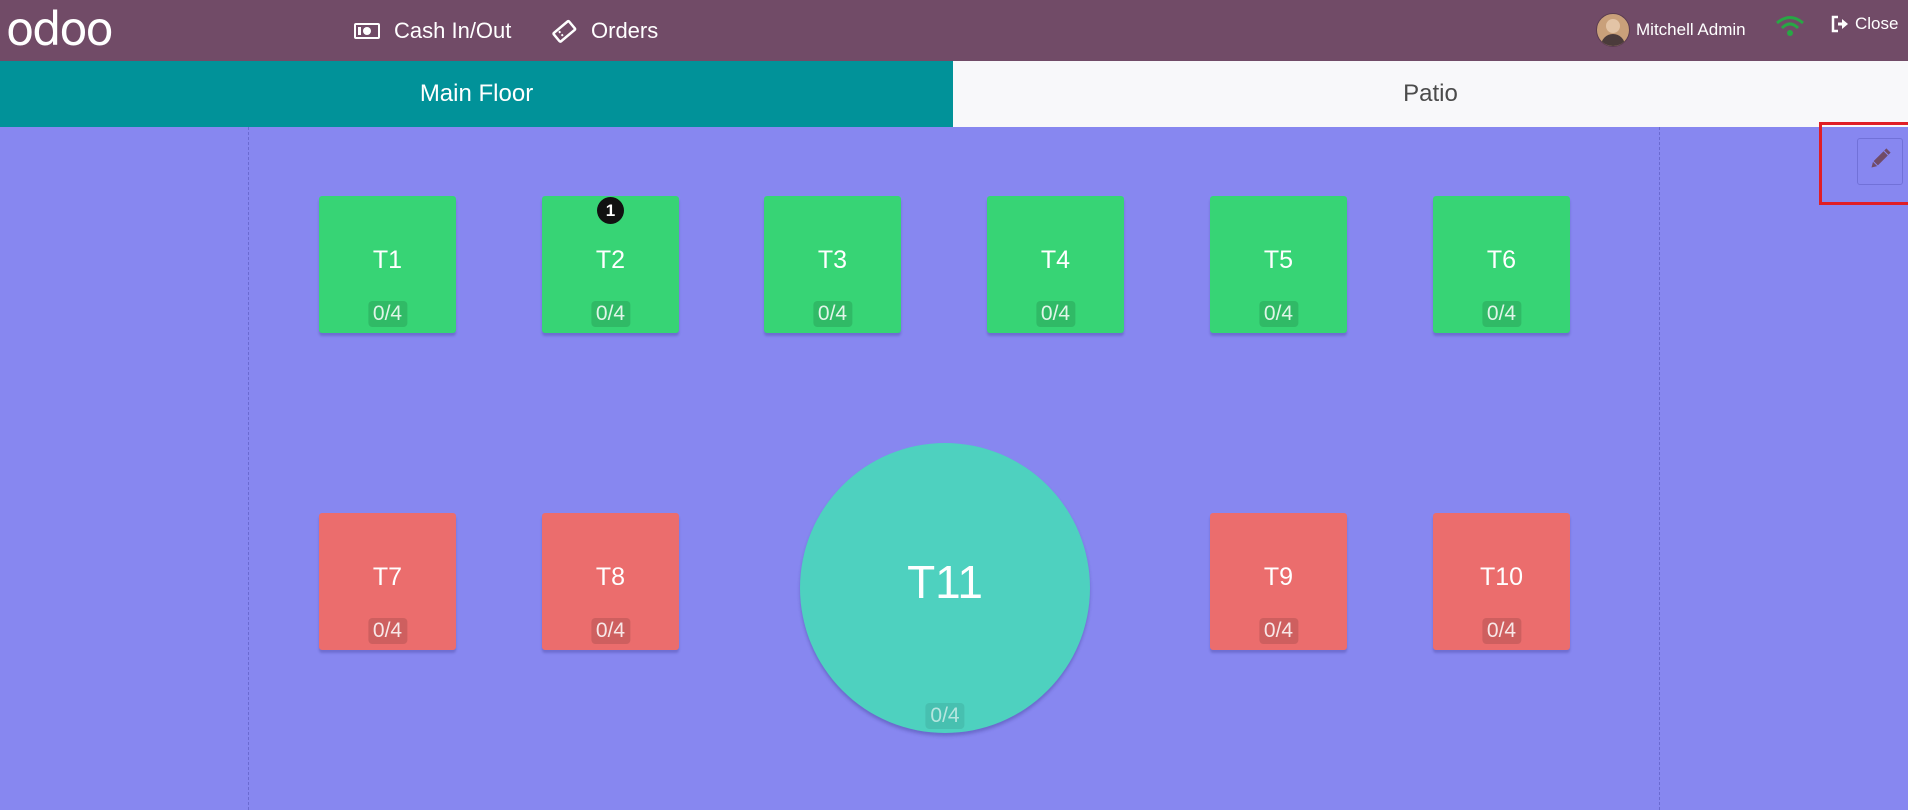 This screenshot has width=1908, height=810. I want to click on orders-button: Orders, so click(604, 30).